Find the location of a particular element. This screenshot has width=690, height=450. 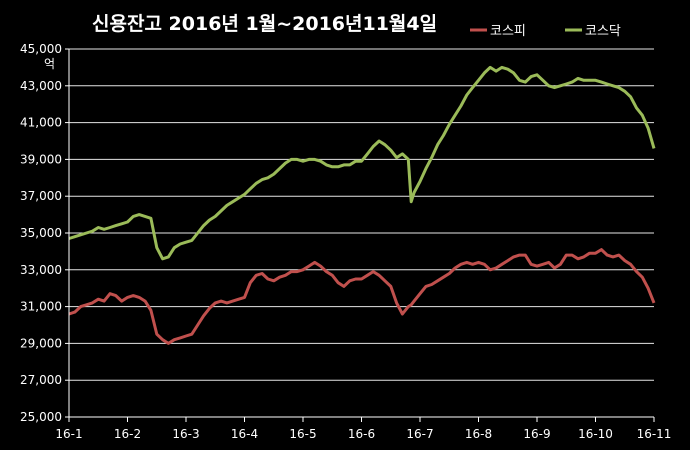

x-tick-label: 16-4 is located at coordinates (244, 434).